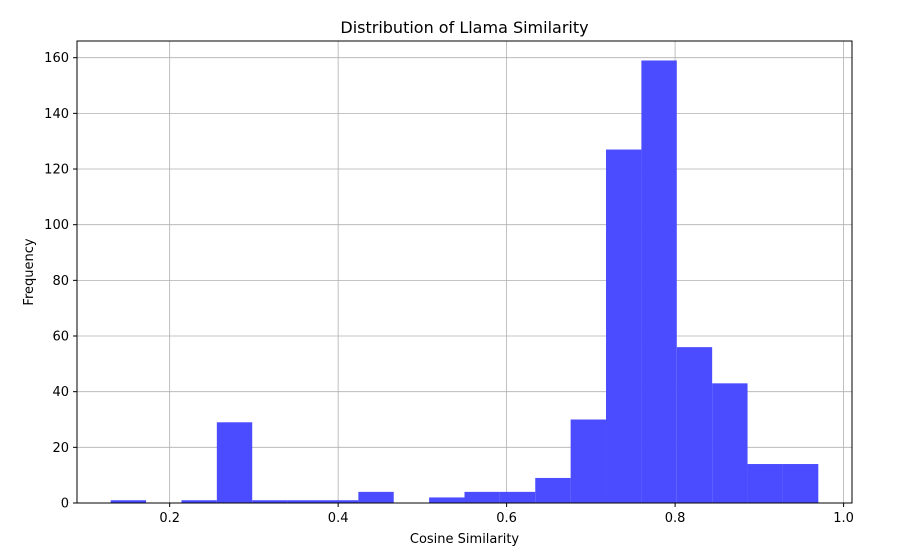 The image size is (920, 555). I want to click on y-tick-label: 0, so click(65, 504).